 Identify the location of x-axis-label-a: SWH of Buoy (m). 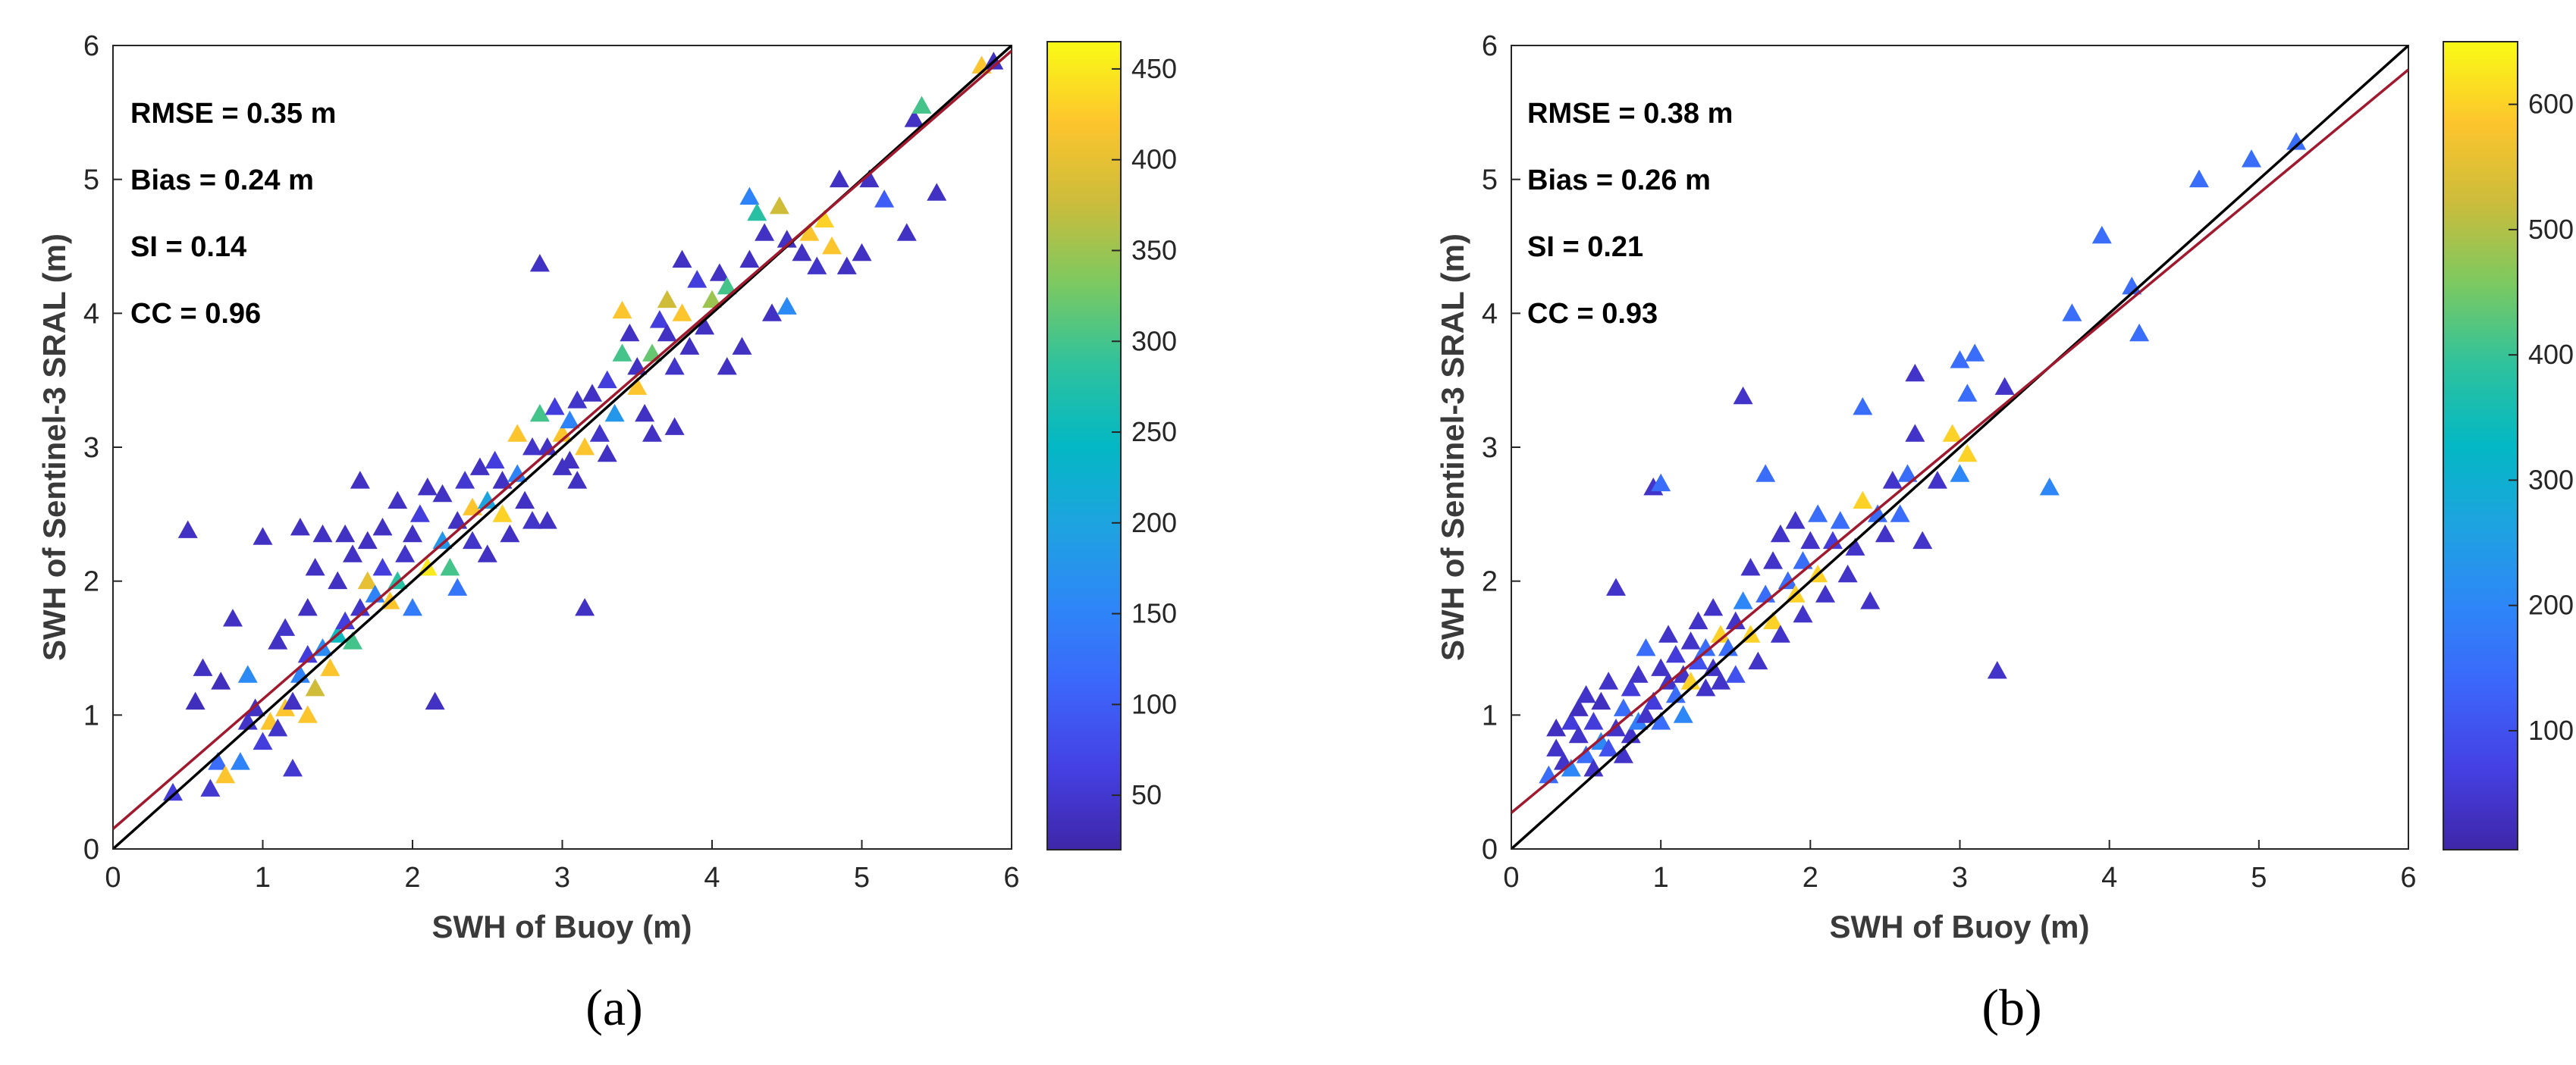
(562, 926).